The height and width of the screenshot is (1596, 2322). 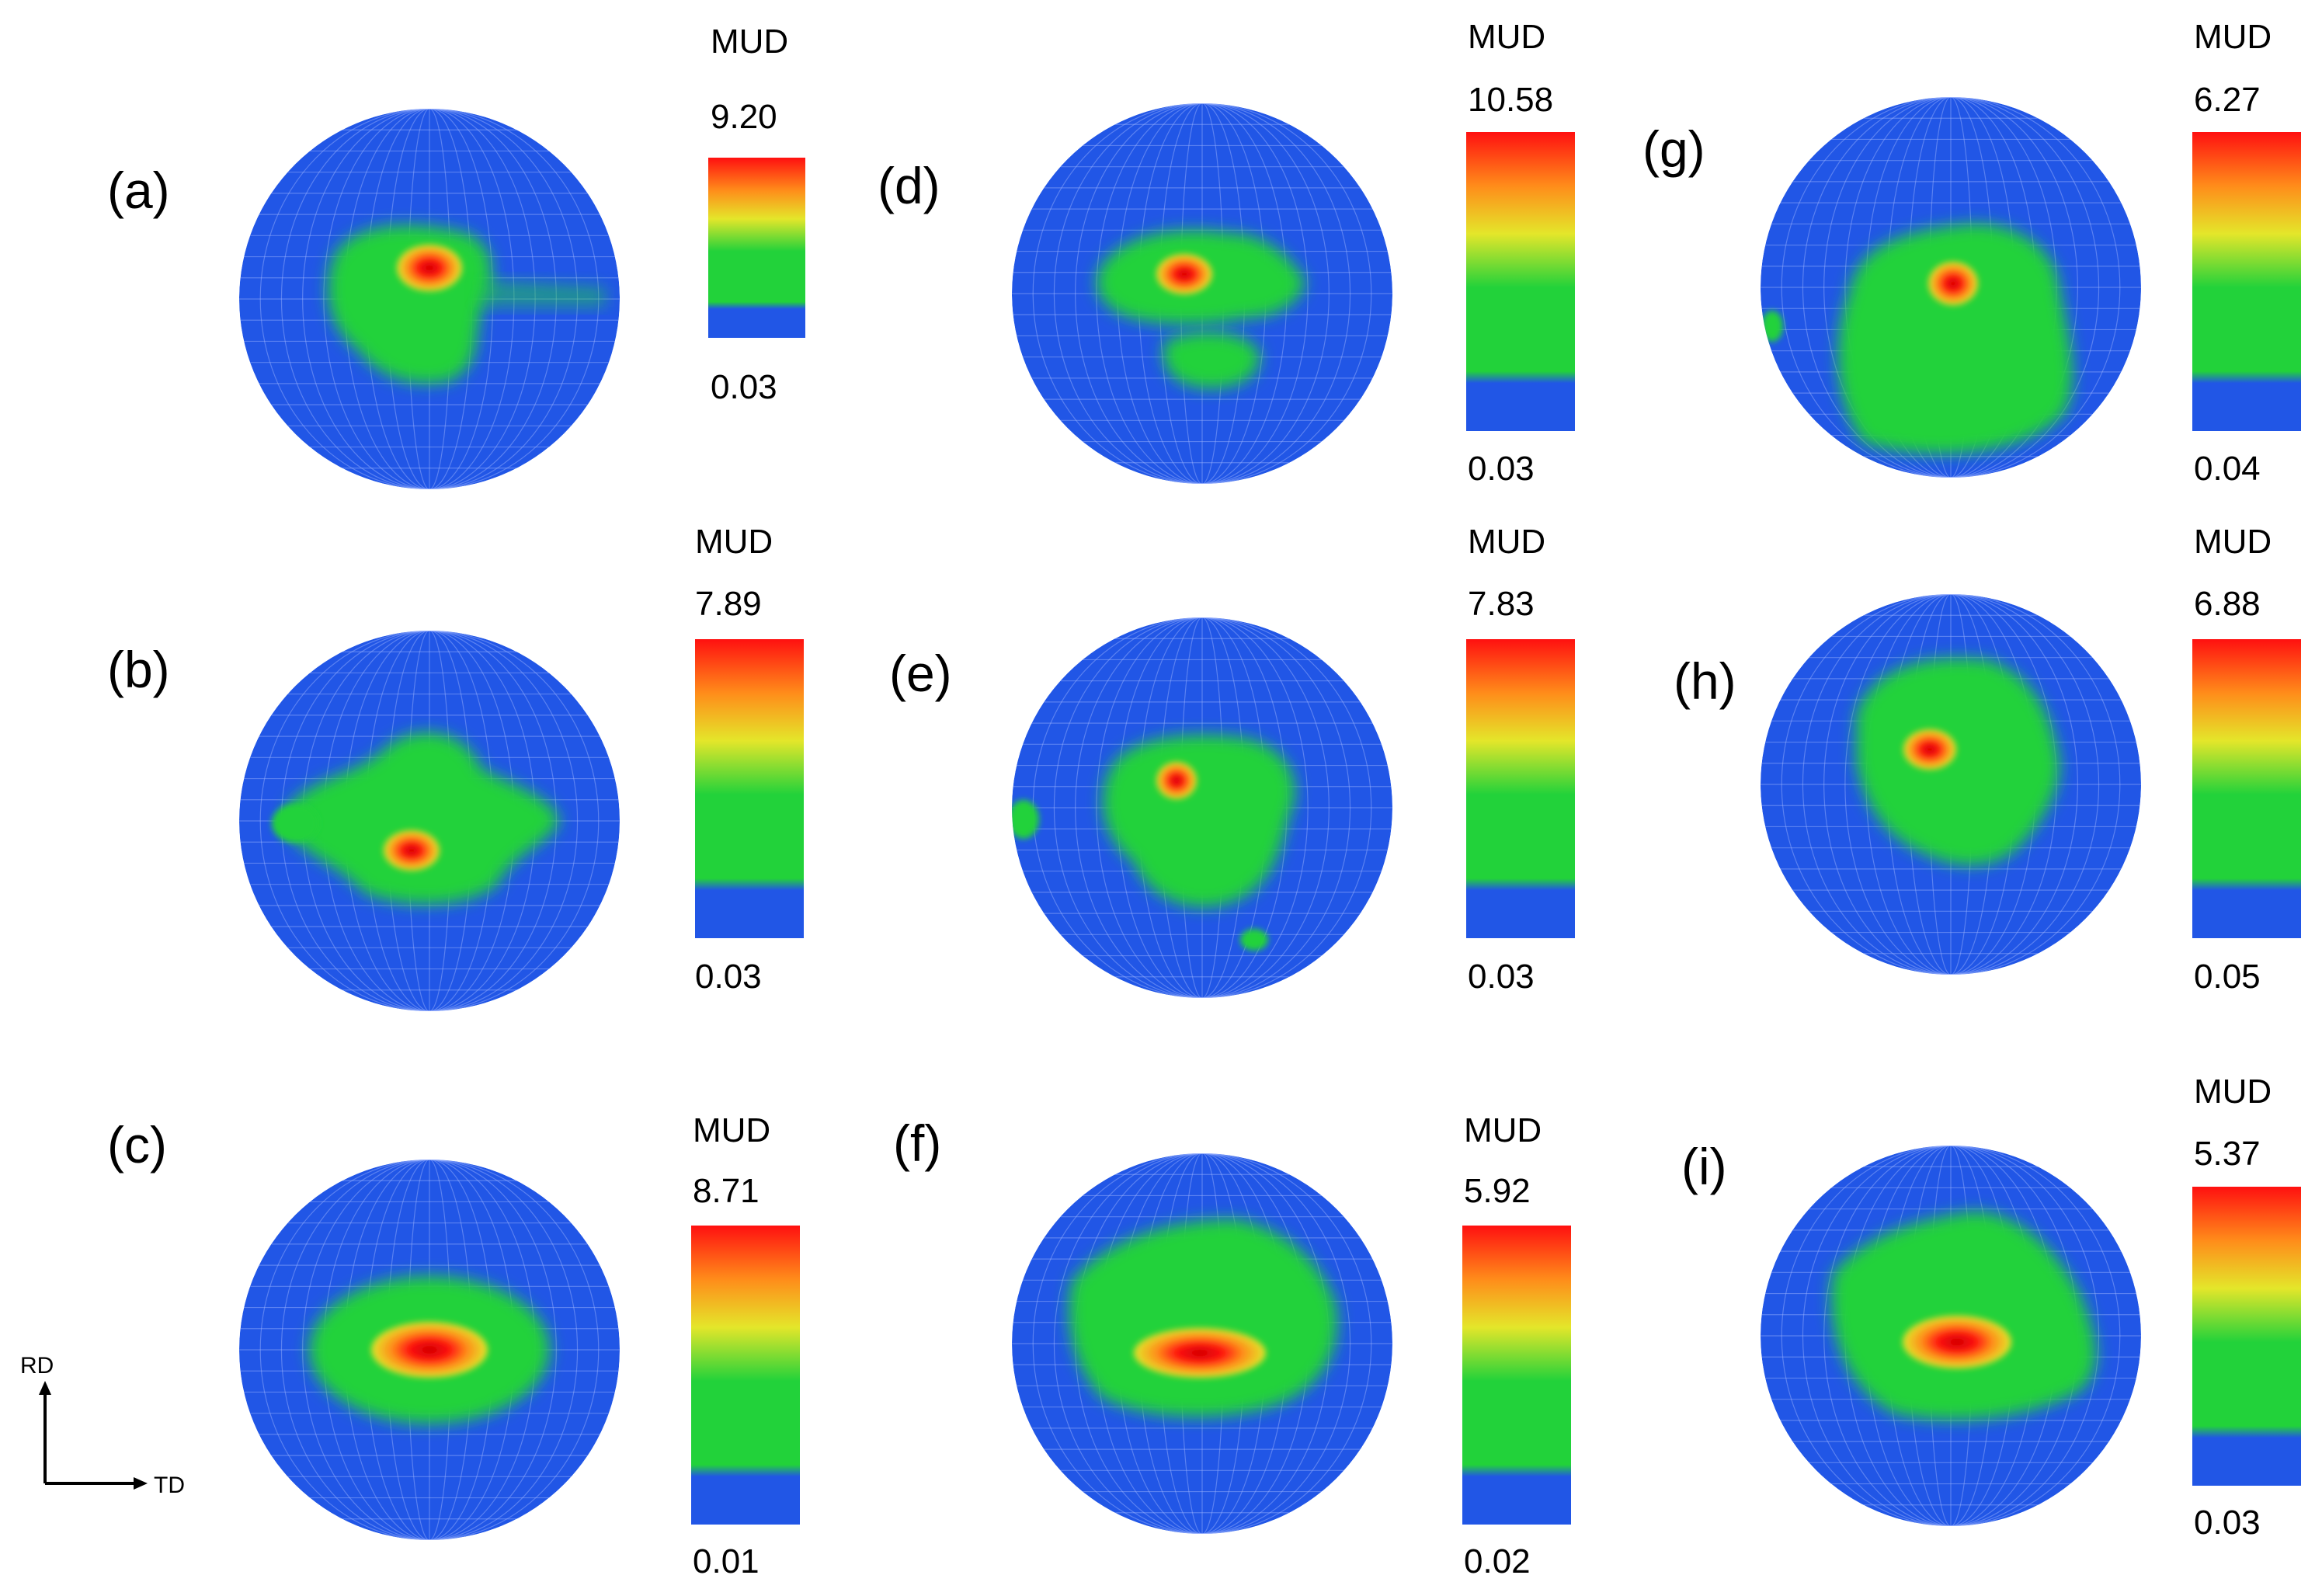 What do you see at coordinates (744, 117) in the screenshot?
I see `colorbar-a-max: 9.20` at bounding box center [744, 117].